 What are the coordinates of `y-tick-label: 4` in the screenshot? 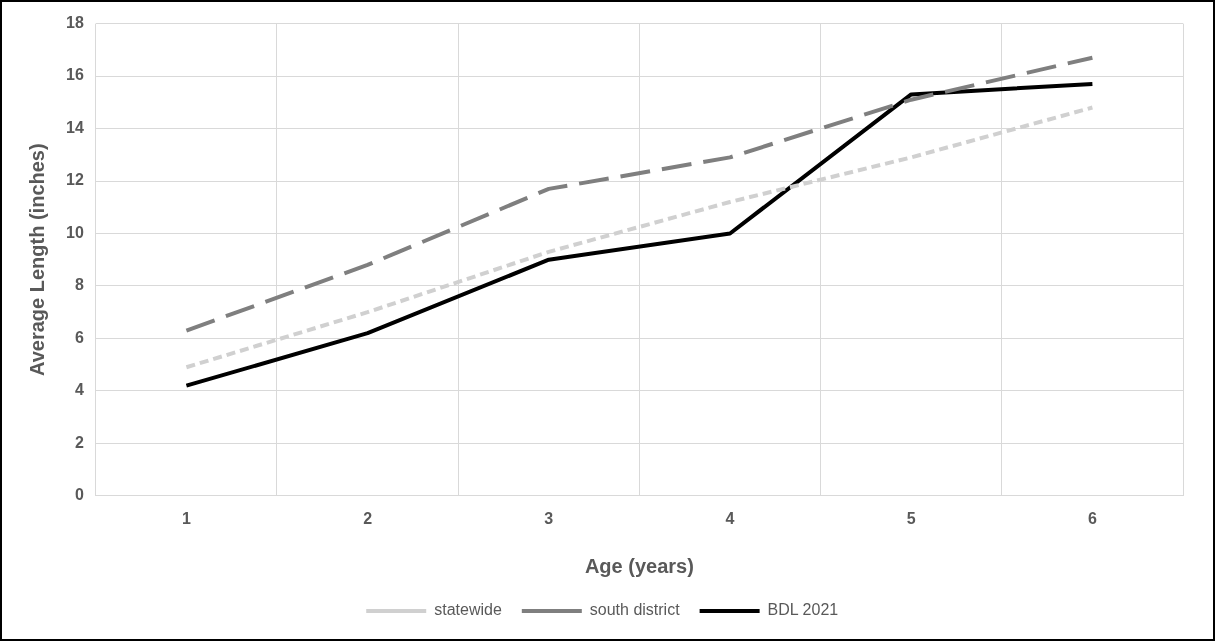 It's located at (79, 390).